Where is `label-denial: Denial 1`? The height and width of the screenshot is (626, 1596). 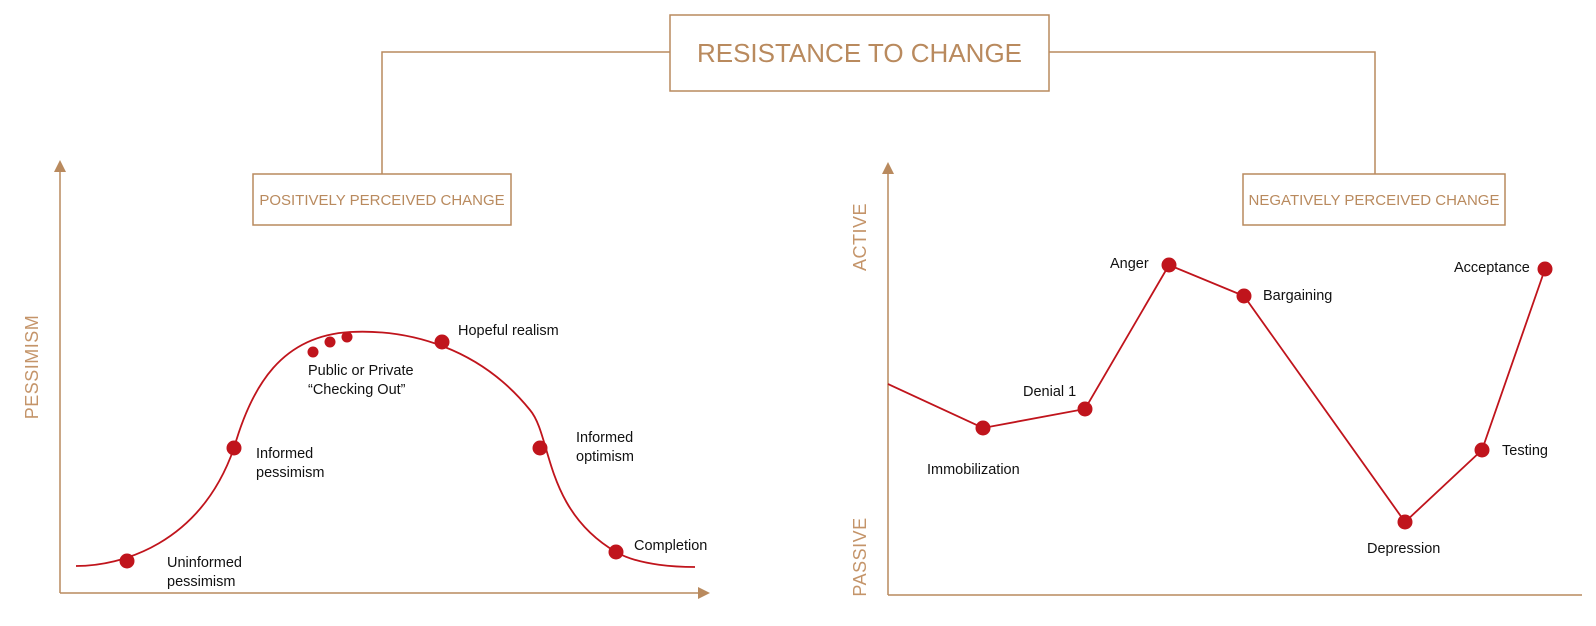
label-denial: Denial 1 is located at coordinates (1049, 392).